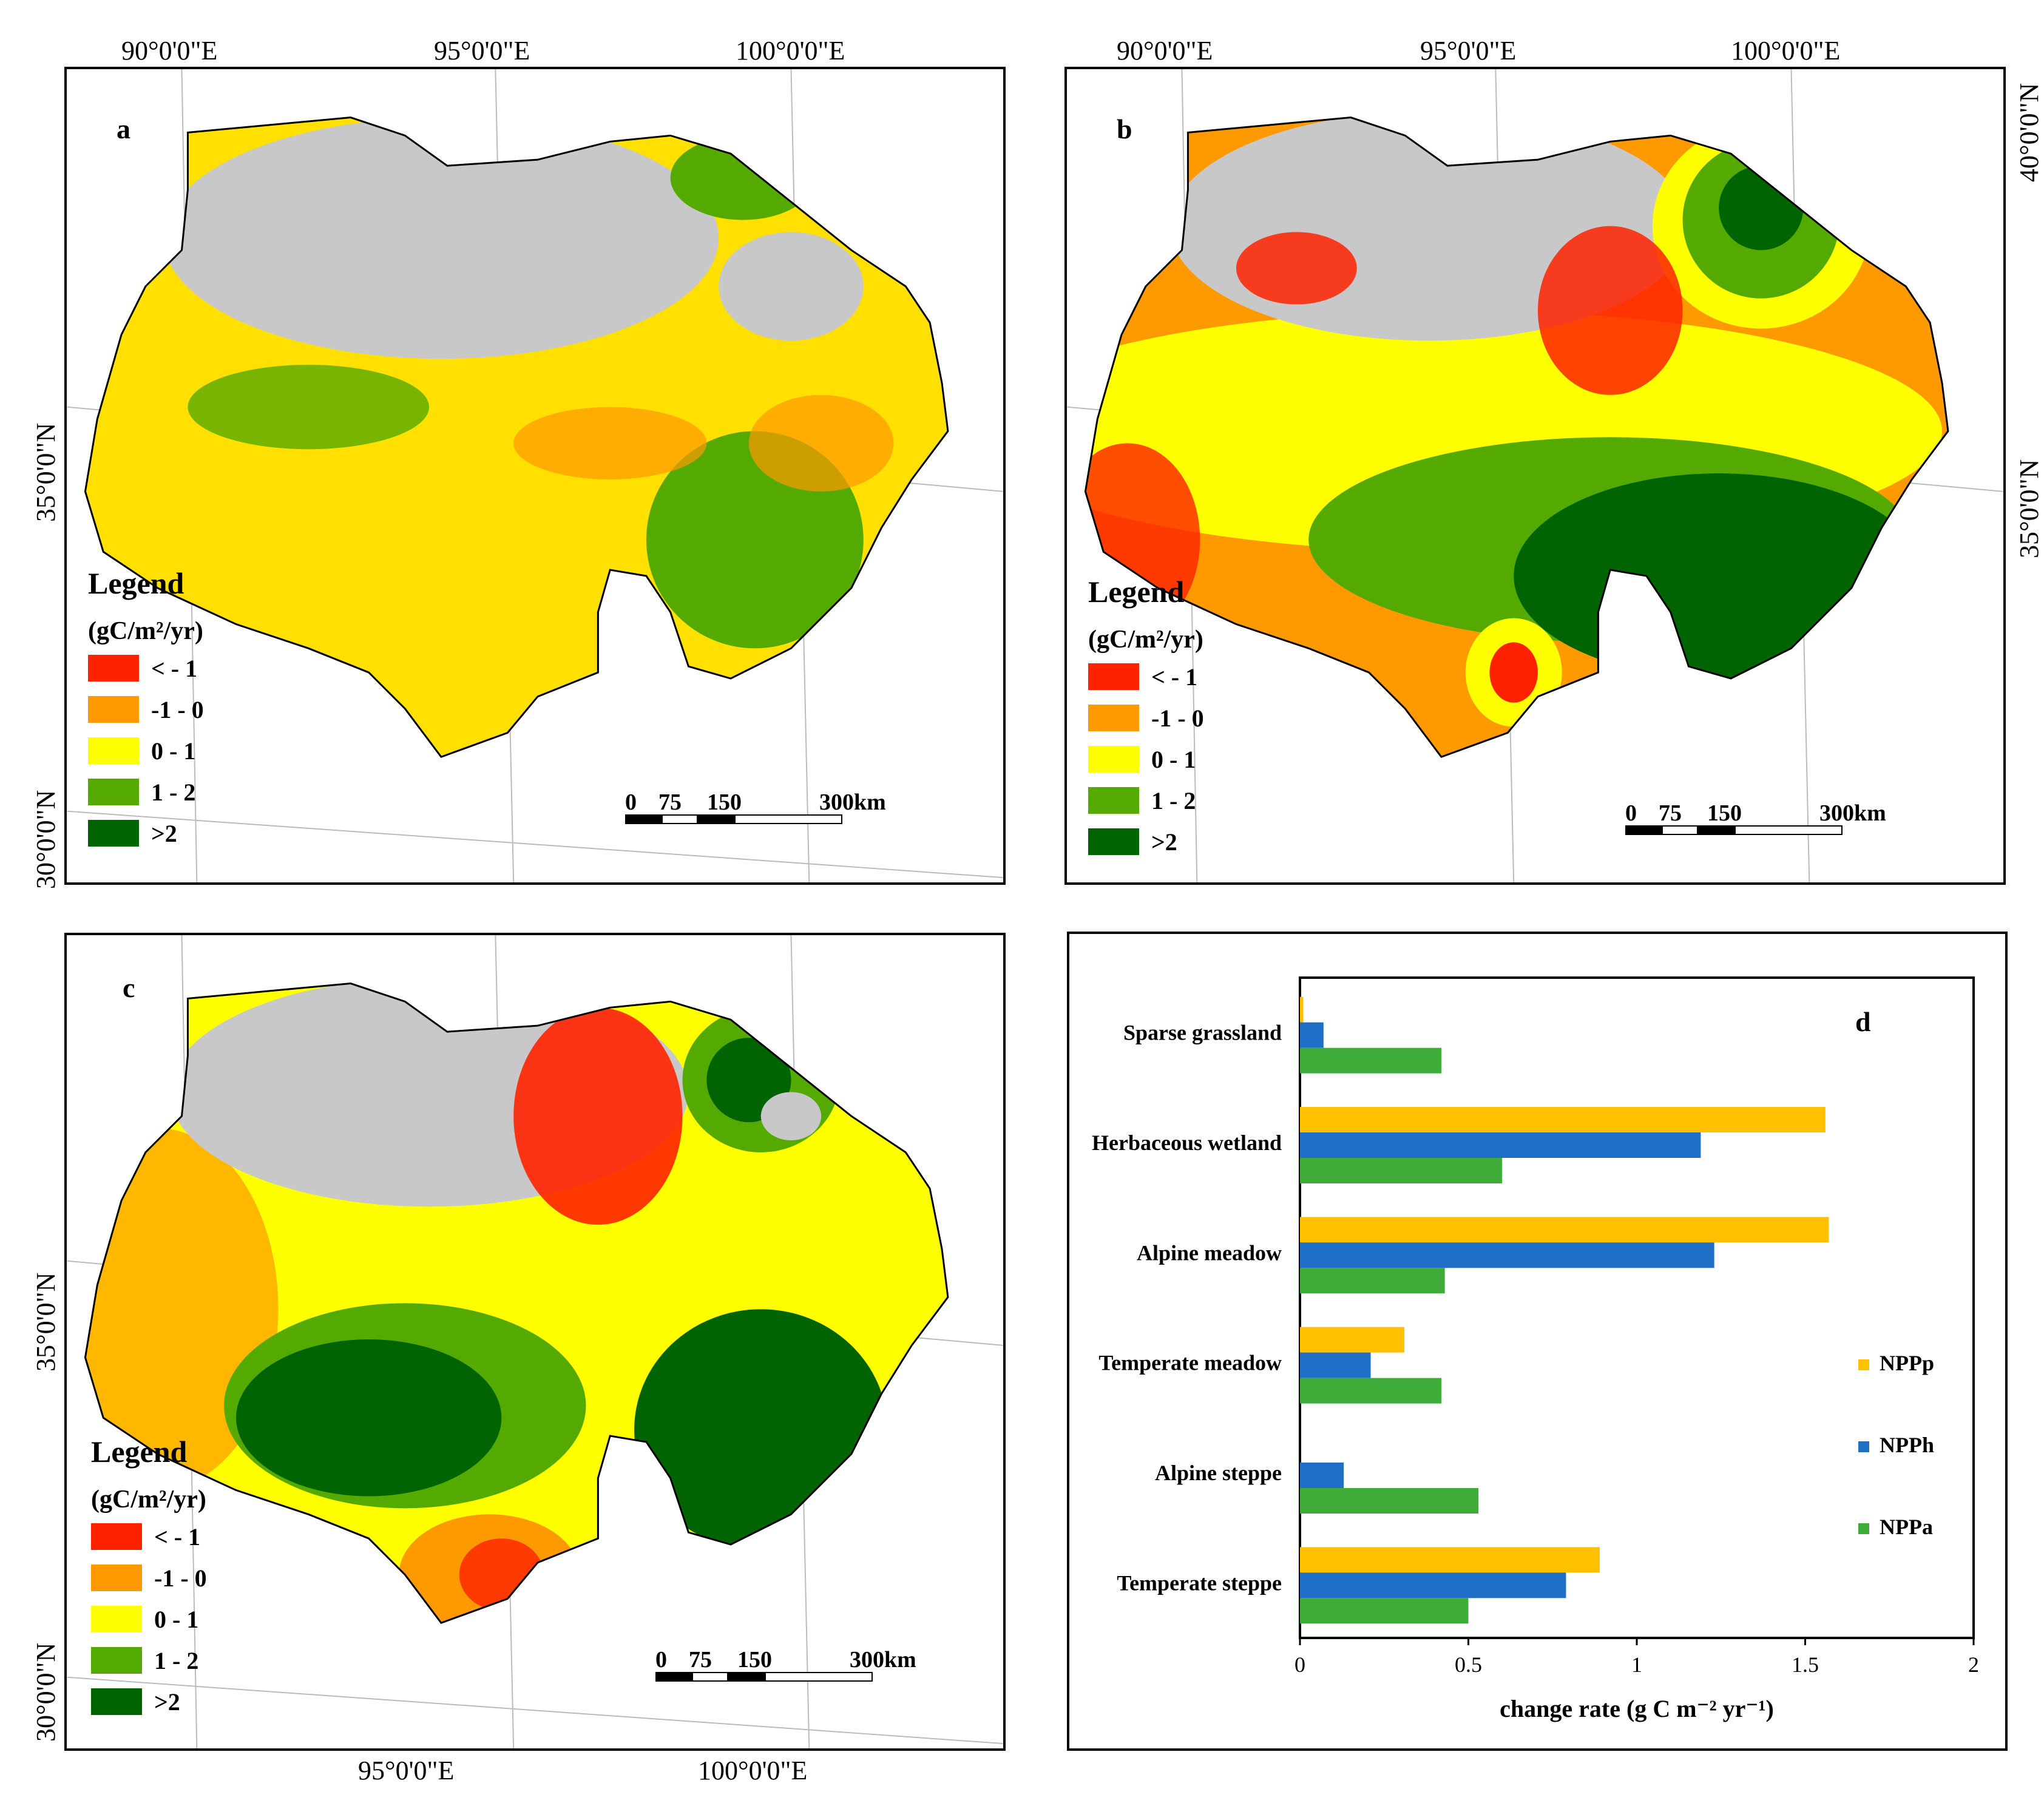  What do you see at coordinates (1786, 51) in the screenshot?
I see `map-b-lon-label-2: 100°0'0"E` at bounding box center [1786, 51].